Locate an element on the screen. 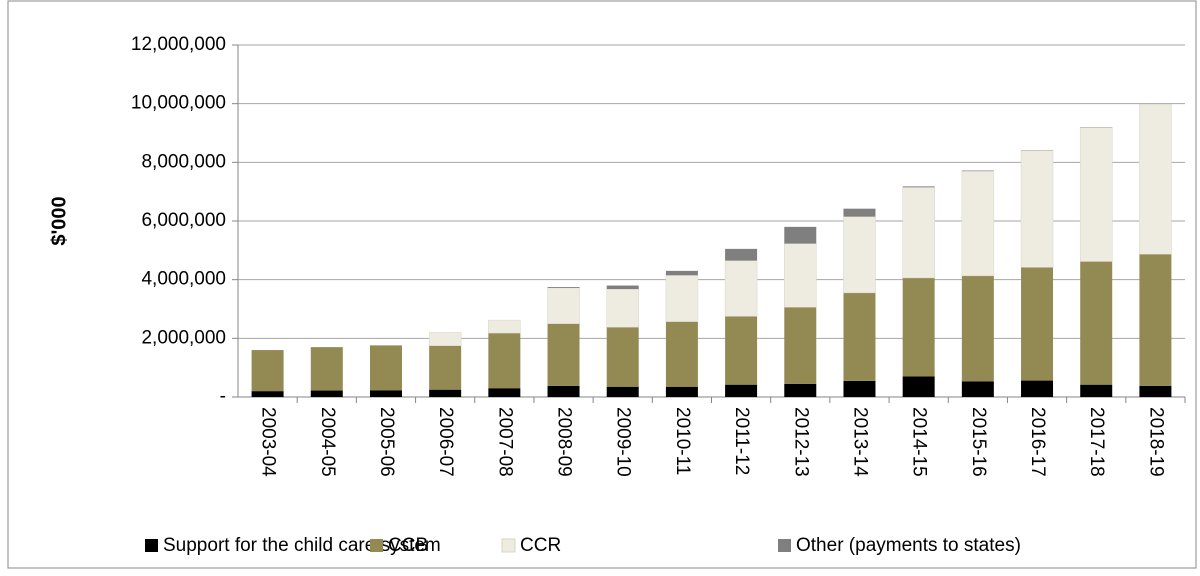  x-tick-label: 2011-12 is located at coordinates (741, 441).